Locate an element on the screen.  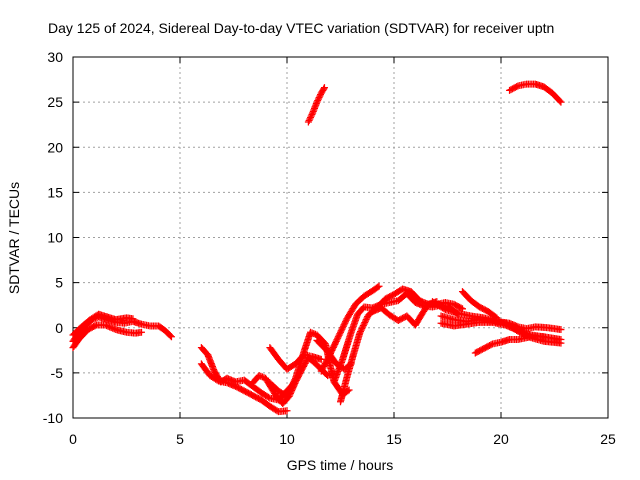
y-tick-label: -5 is located at coordinates (57, 373).